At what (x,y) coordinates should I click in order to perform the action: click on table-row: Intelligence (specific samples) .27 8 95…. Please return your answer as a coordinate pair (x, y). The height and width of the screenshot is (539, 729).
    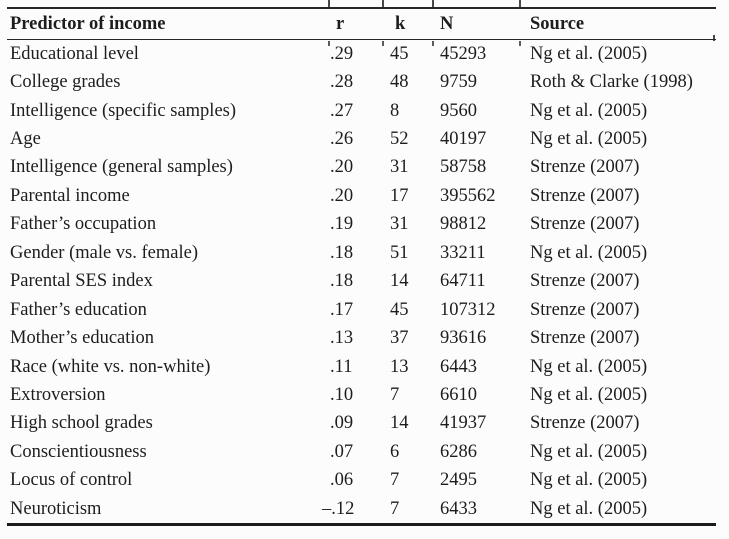
    Looking at the image, I should click on (361, 111).